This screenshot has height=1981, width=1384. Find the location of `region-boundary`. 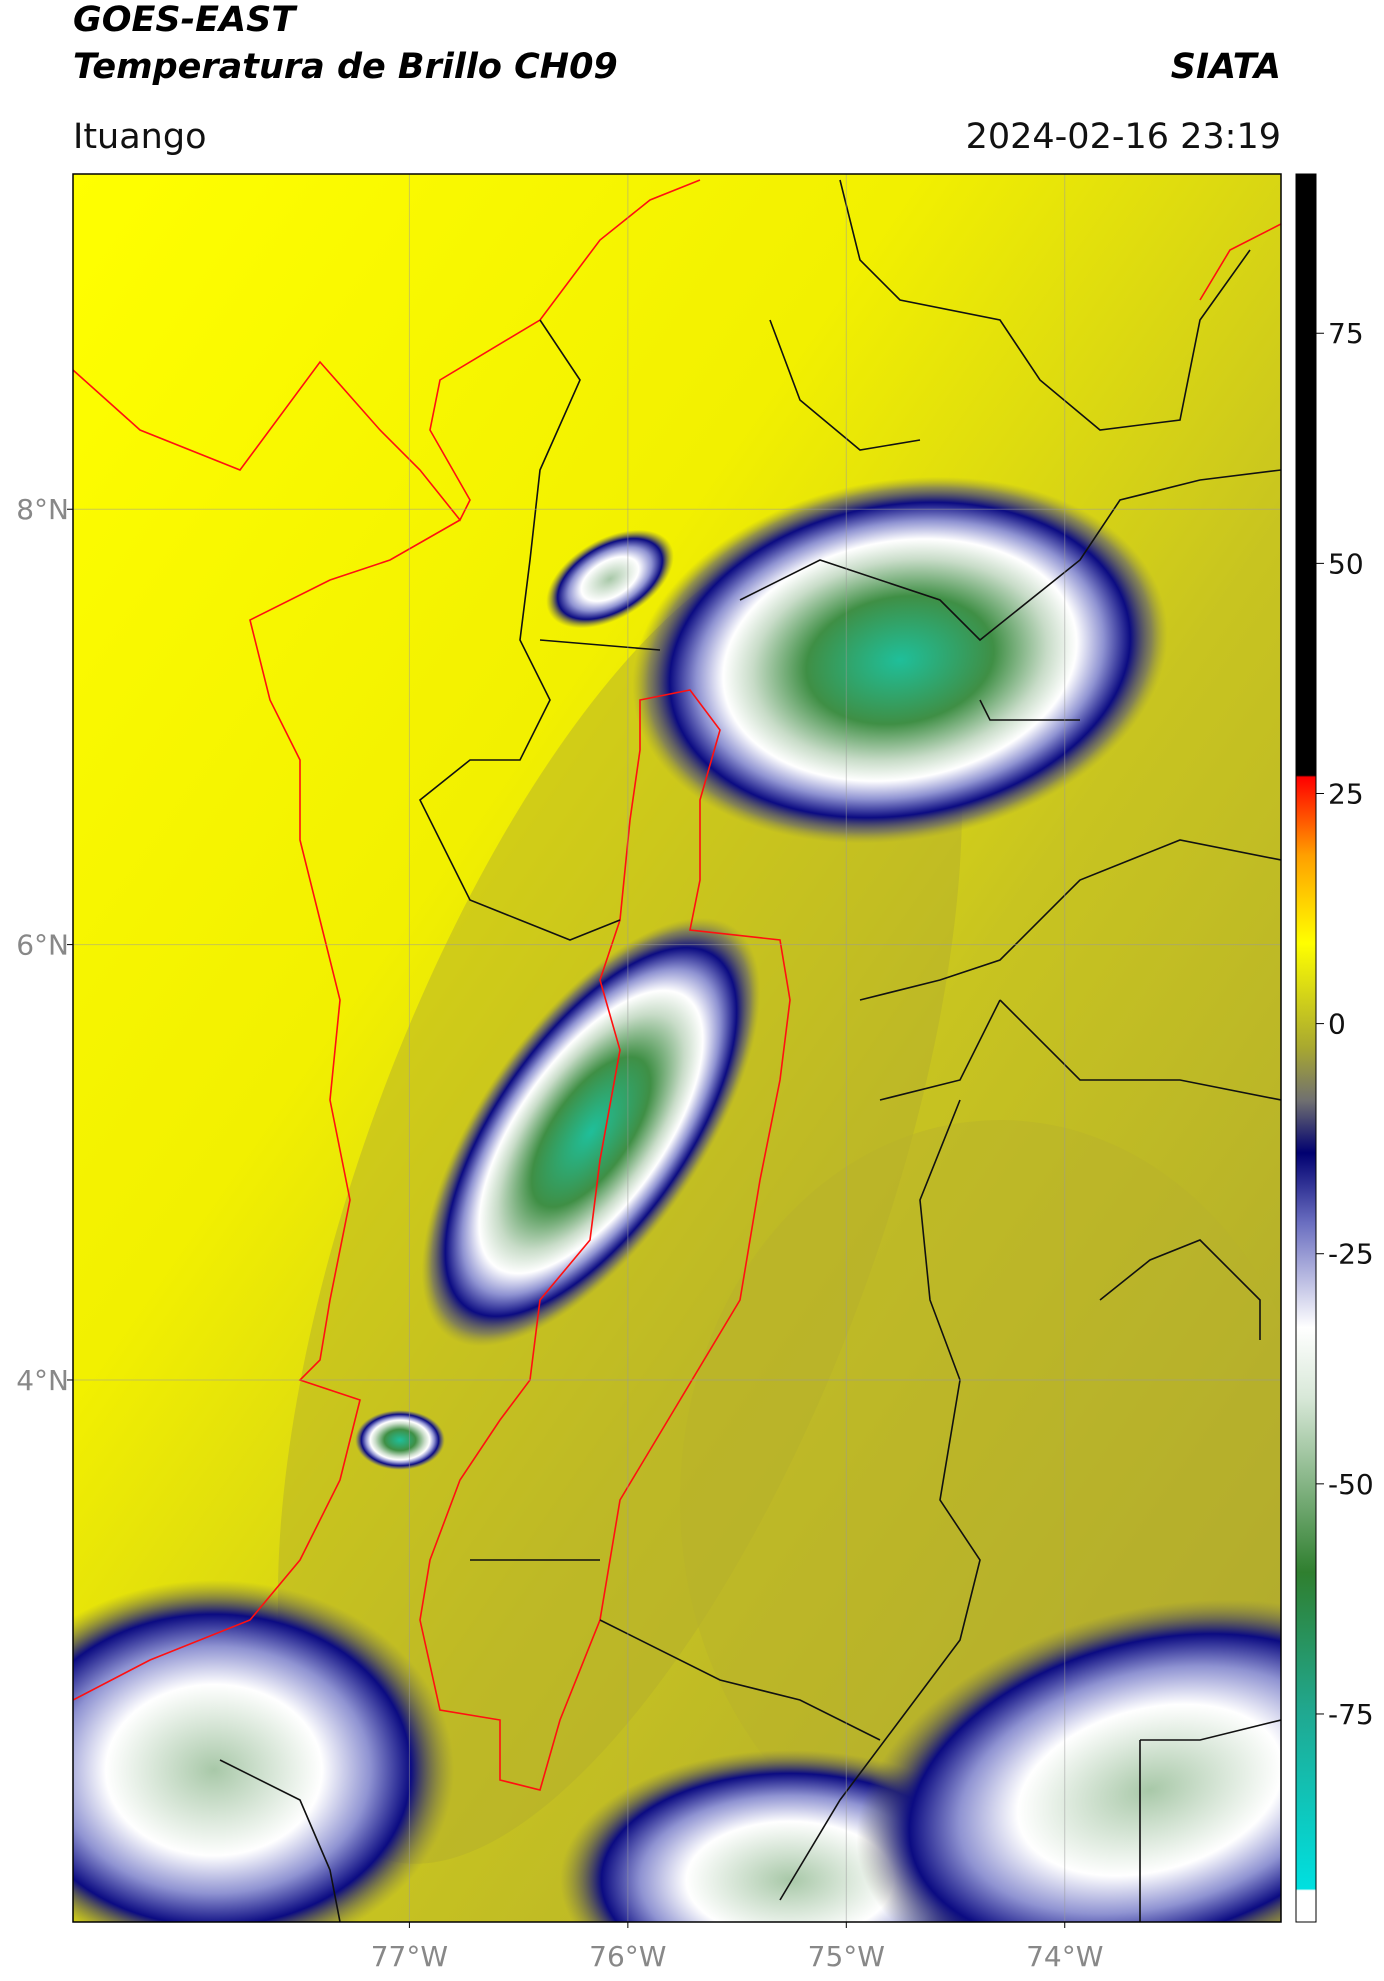

region-boundary is located at coordinates (605, 1240).